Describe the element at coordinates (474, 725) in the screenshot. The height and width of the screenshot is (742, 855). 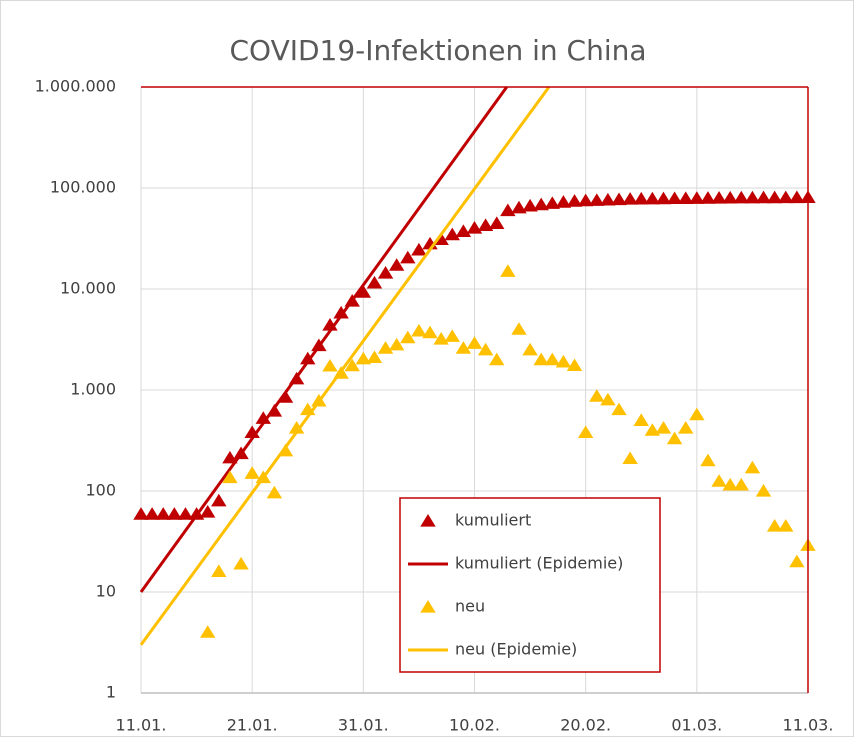
I see `x-tick-label: 10.02.` at that location.